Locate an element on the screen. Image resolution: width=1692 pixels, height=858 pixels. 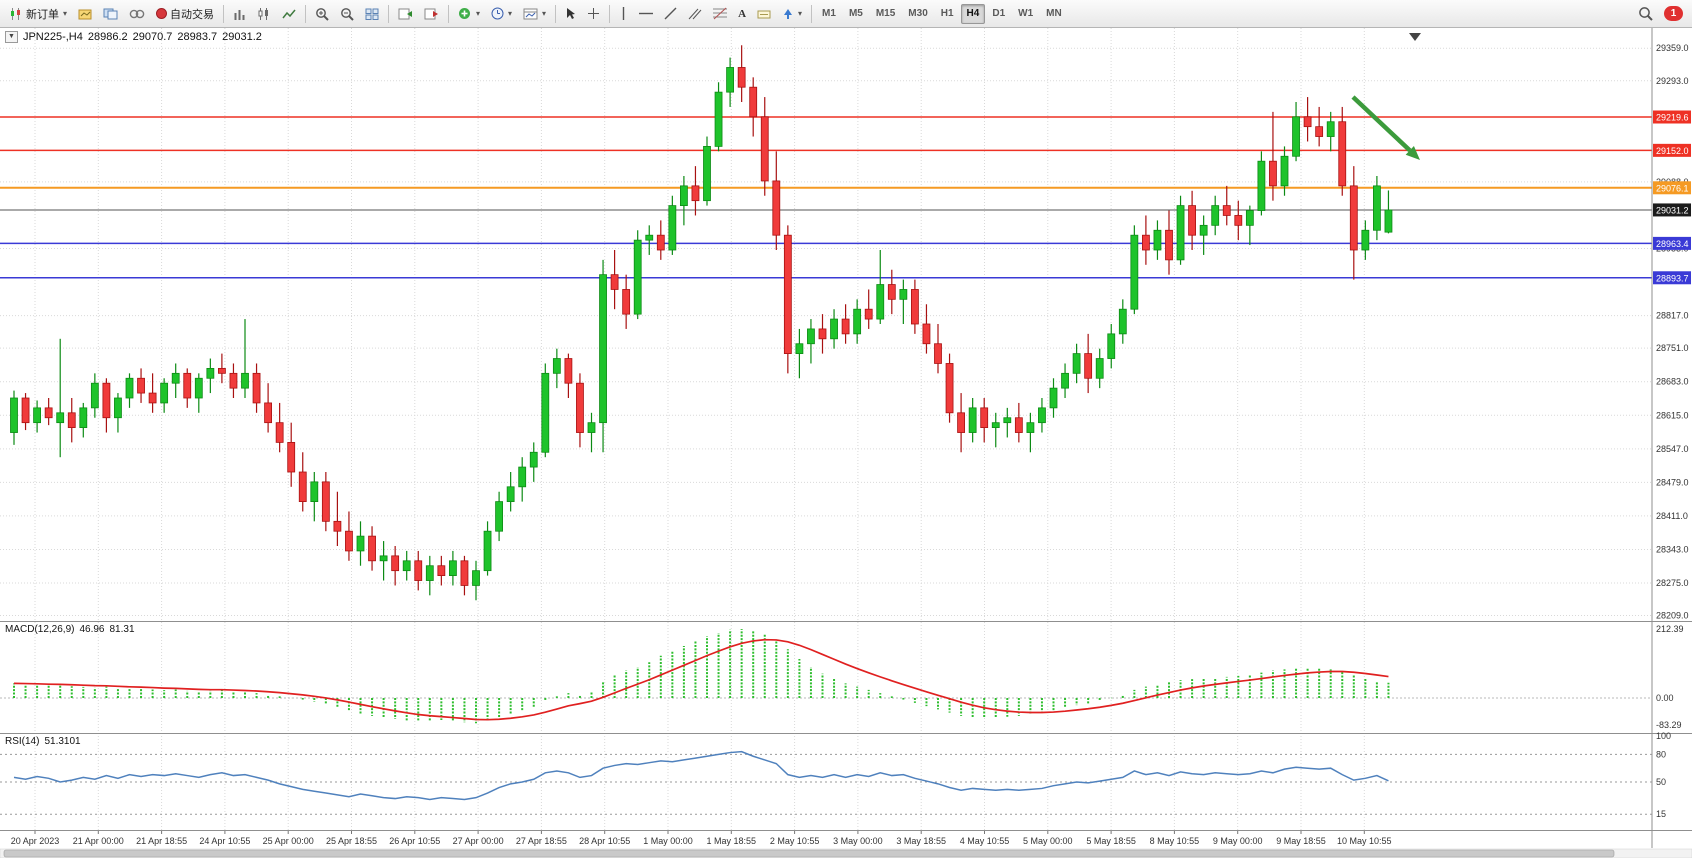
candle-chart-icon is located at coordinates (263, 13).